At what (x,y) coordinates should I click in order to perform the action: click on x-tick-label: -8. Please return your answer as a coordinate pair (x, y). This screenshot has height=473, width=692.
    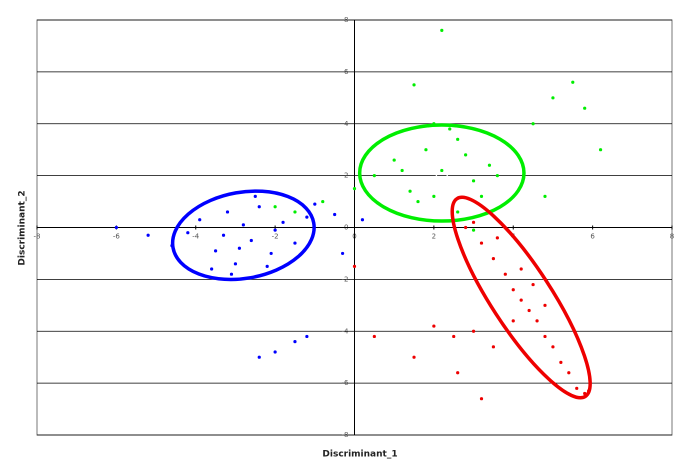
    Looking at the image, I should click on (37, 237).